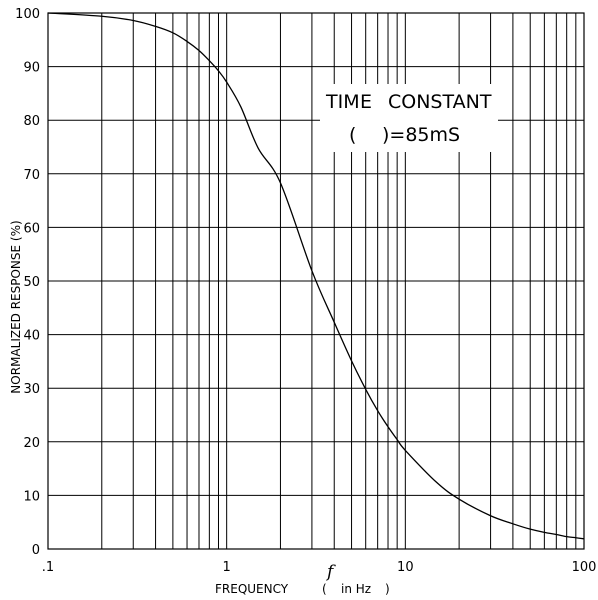 The width and height of the screenshot is (598, 600). Describe the element at coordinates (342, 102) in the screenshot. I see `annotation-line1-left: TIM` at that location.